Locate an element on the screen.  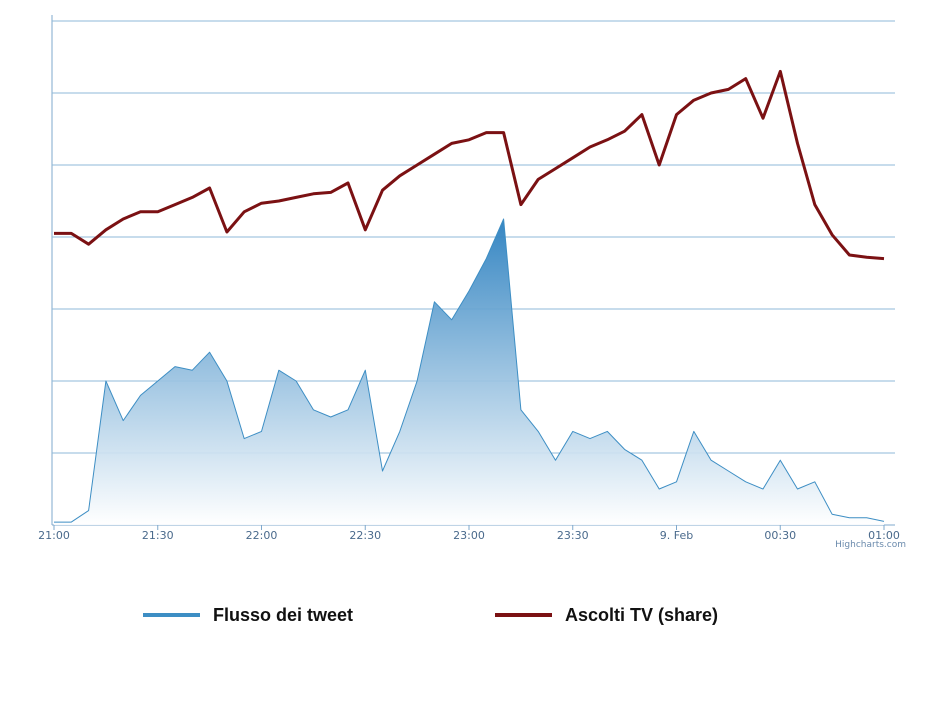
x-tick-label: 23:00 is located at coordinates (469, 535).